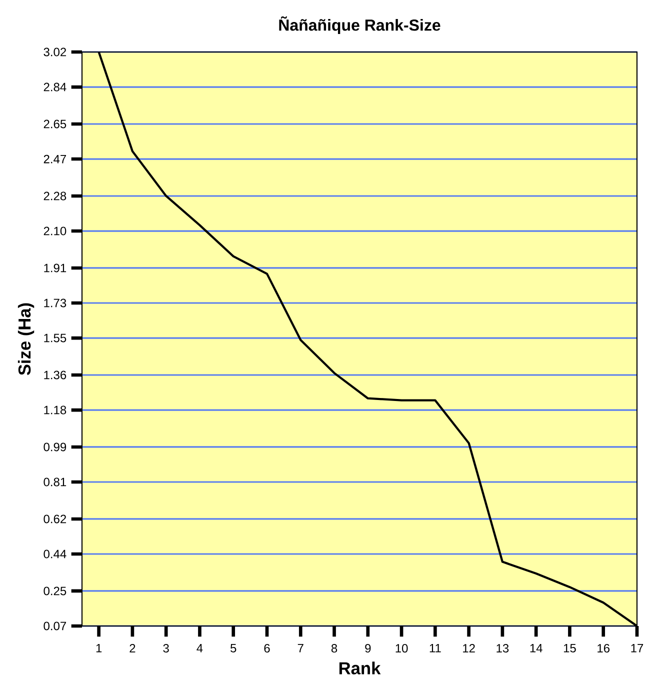 Image resolution: width=647 pixels, height=694 pixels. Describe the element at coordinates (267, 648) in the screenshot. I see `x-tick-label: 6` at that location.